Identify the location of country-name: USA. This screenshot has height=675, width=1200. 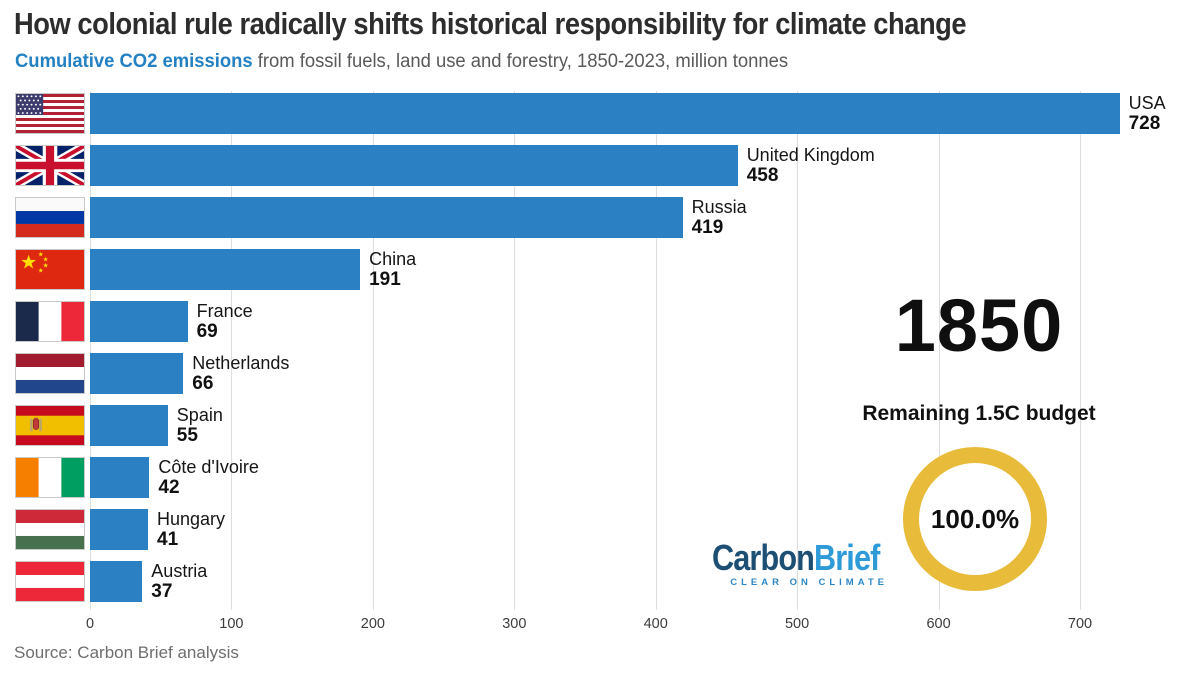
(1147, 103).